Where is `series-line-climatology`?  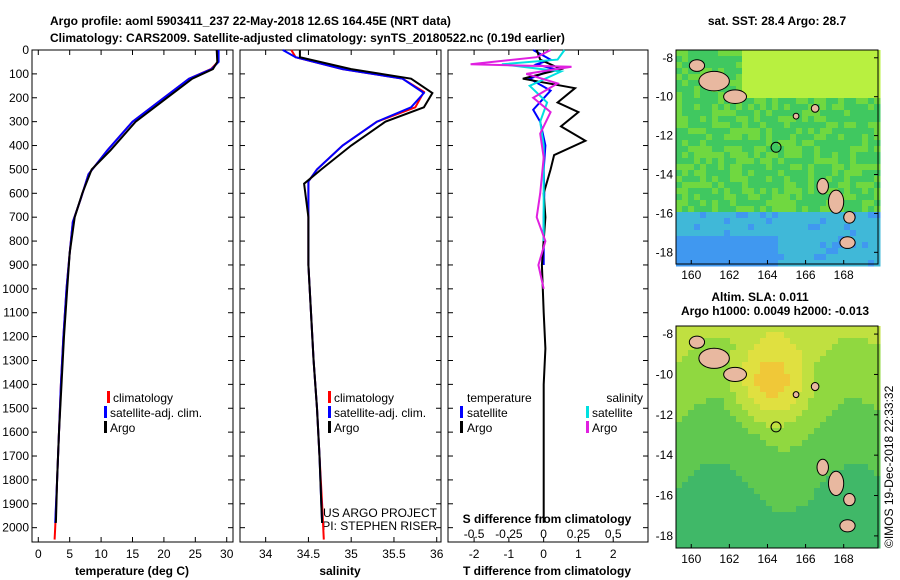
series-line-climatology is located at coordinates (358, 294).